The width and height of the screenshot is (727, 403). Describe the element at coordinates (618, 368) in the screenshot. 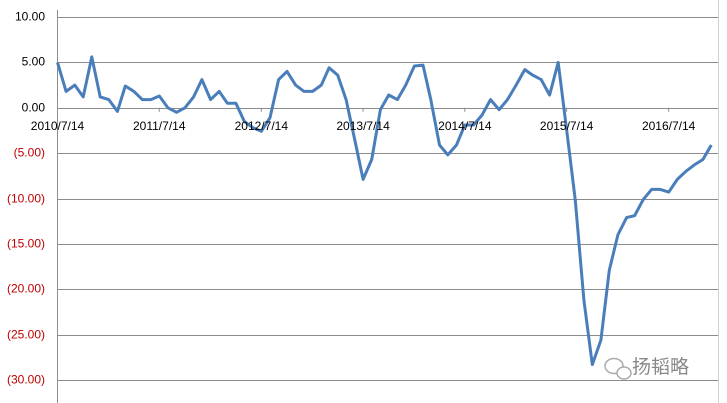

I see `watermark-icon` at that location.